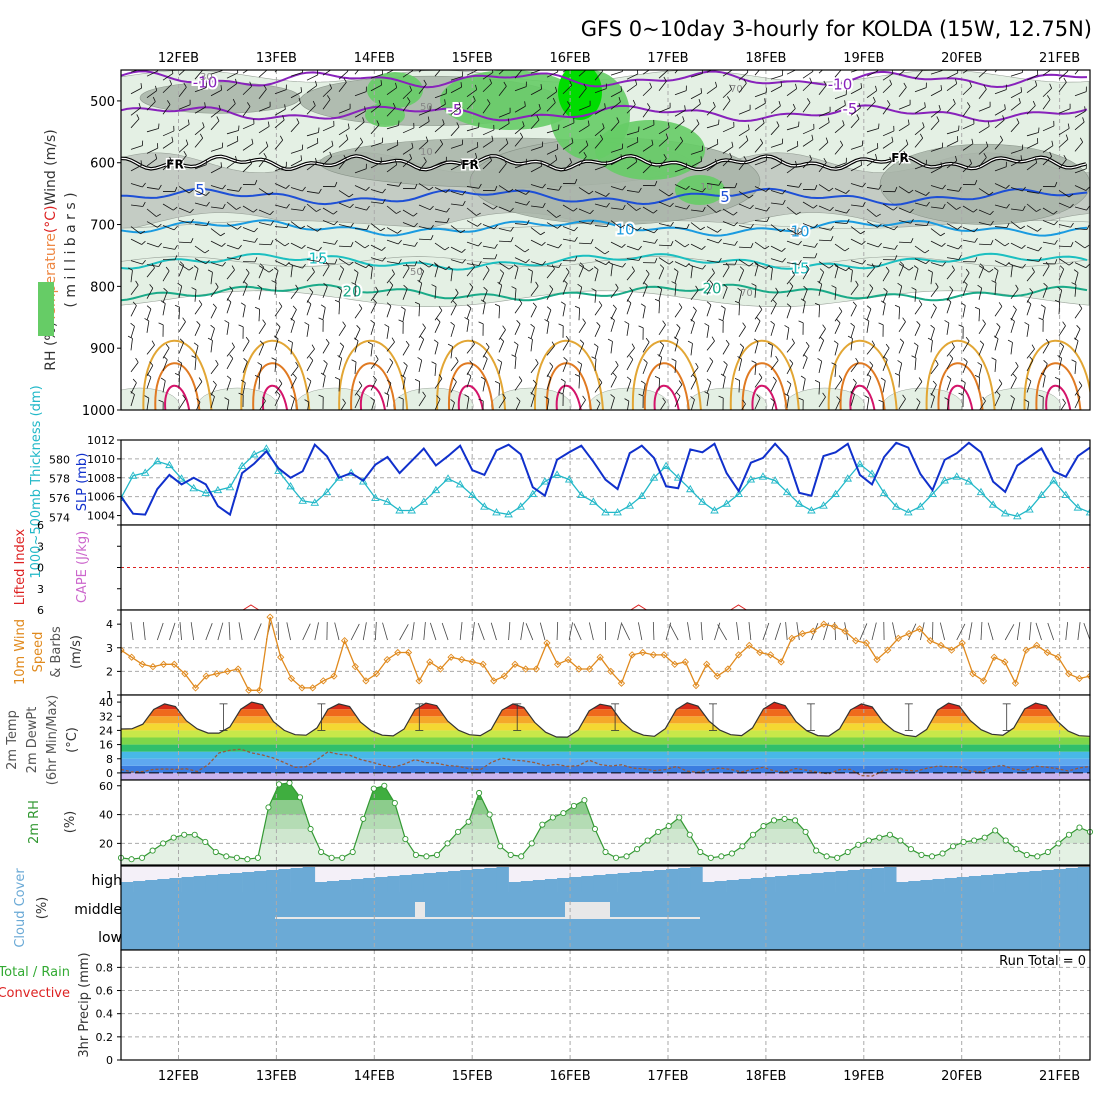 The image size is (1100, 1100). What do you see at coordinates (605, 822) in the screenshot?
I see `panel-frame` at bounding box center [605, 822].